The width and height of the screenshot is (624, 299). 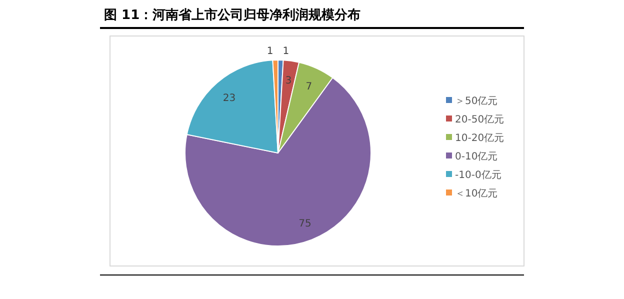 What do you see at coordinates (479, 138) in the screenshot?
I see `legend-label: 10-20亿元` at bounding box center [479, 138].